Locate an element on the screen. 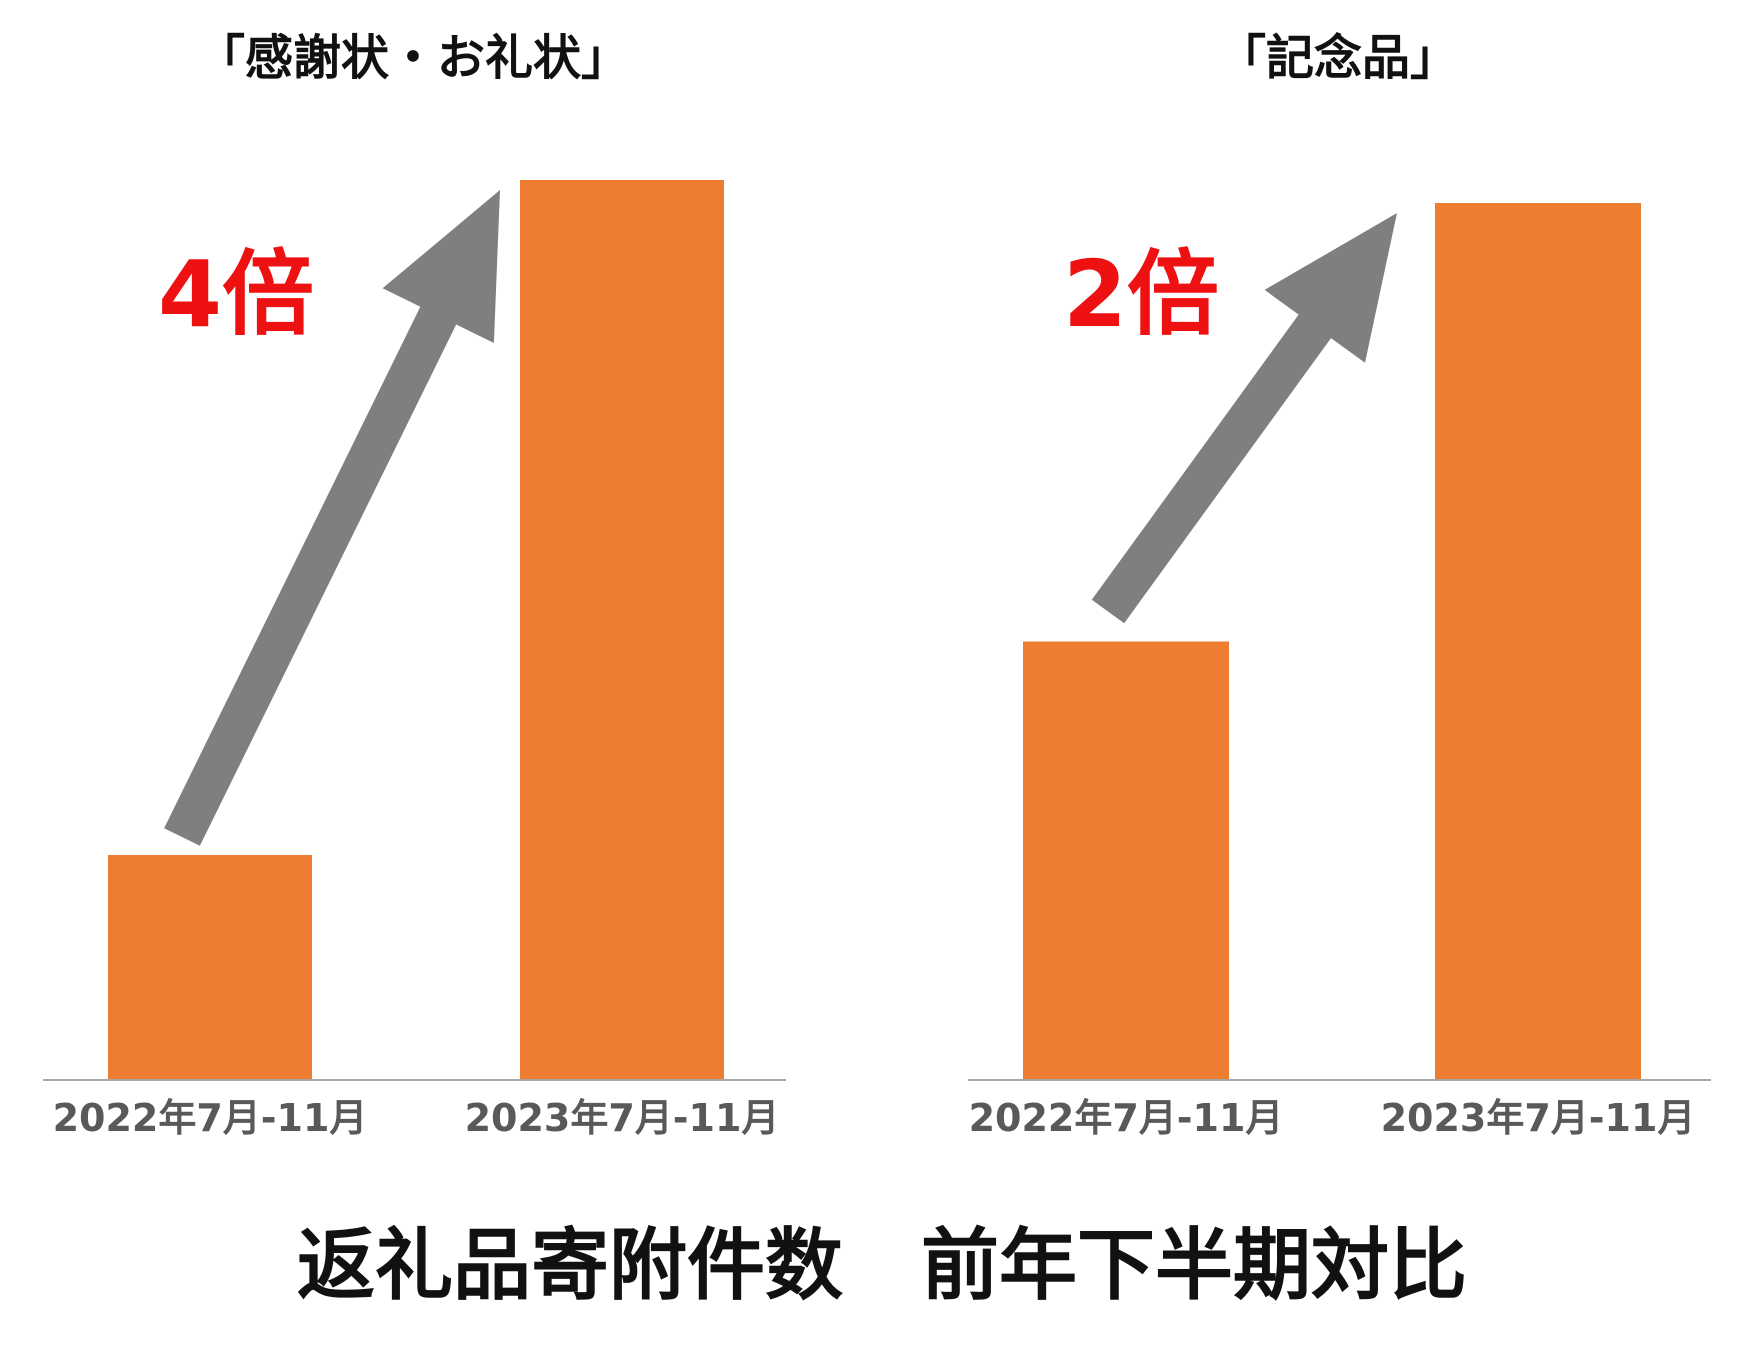  ratio-annotation: 4倍 is located at coordinates (236, 294).